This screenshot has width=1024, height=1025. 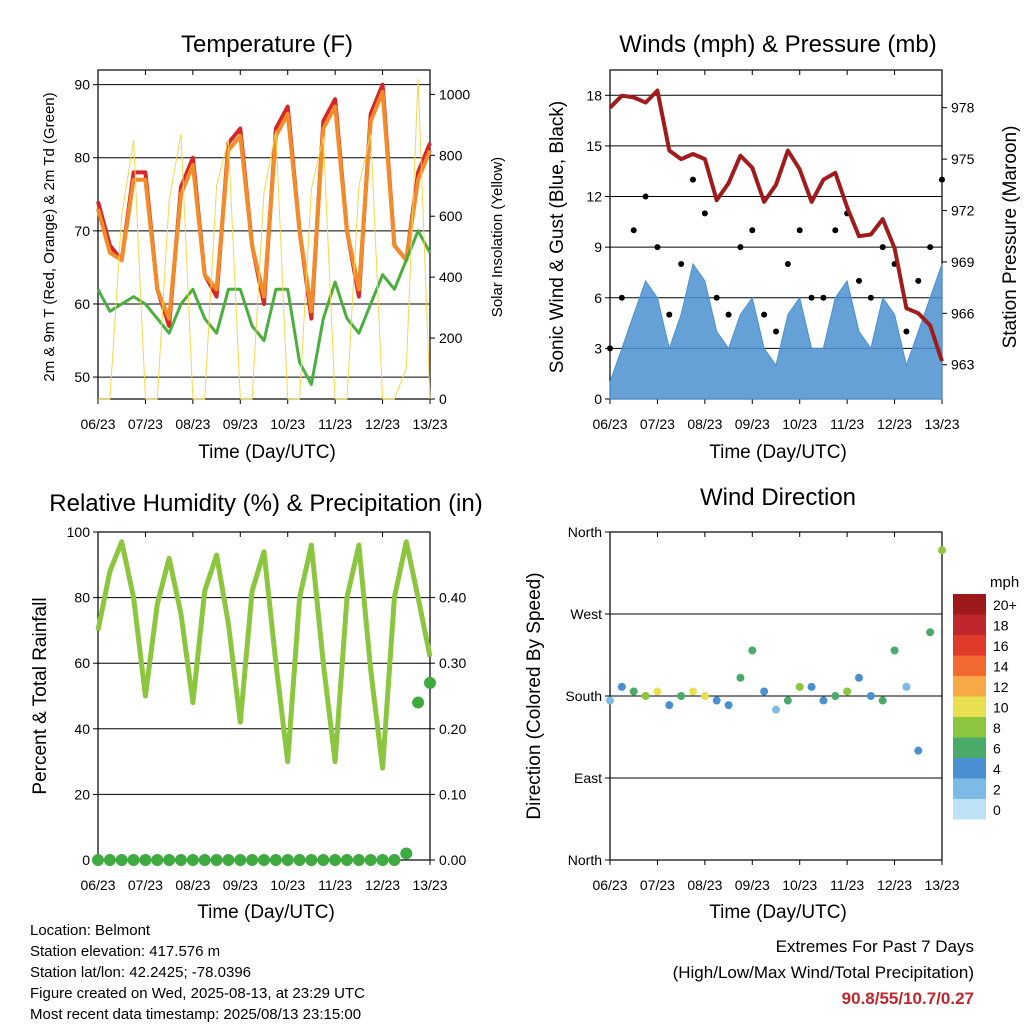 I want to click on y2-tick-label: 600, so click(x=451, y=216).